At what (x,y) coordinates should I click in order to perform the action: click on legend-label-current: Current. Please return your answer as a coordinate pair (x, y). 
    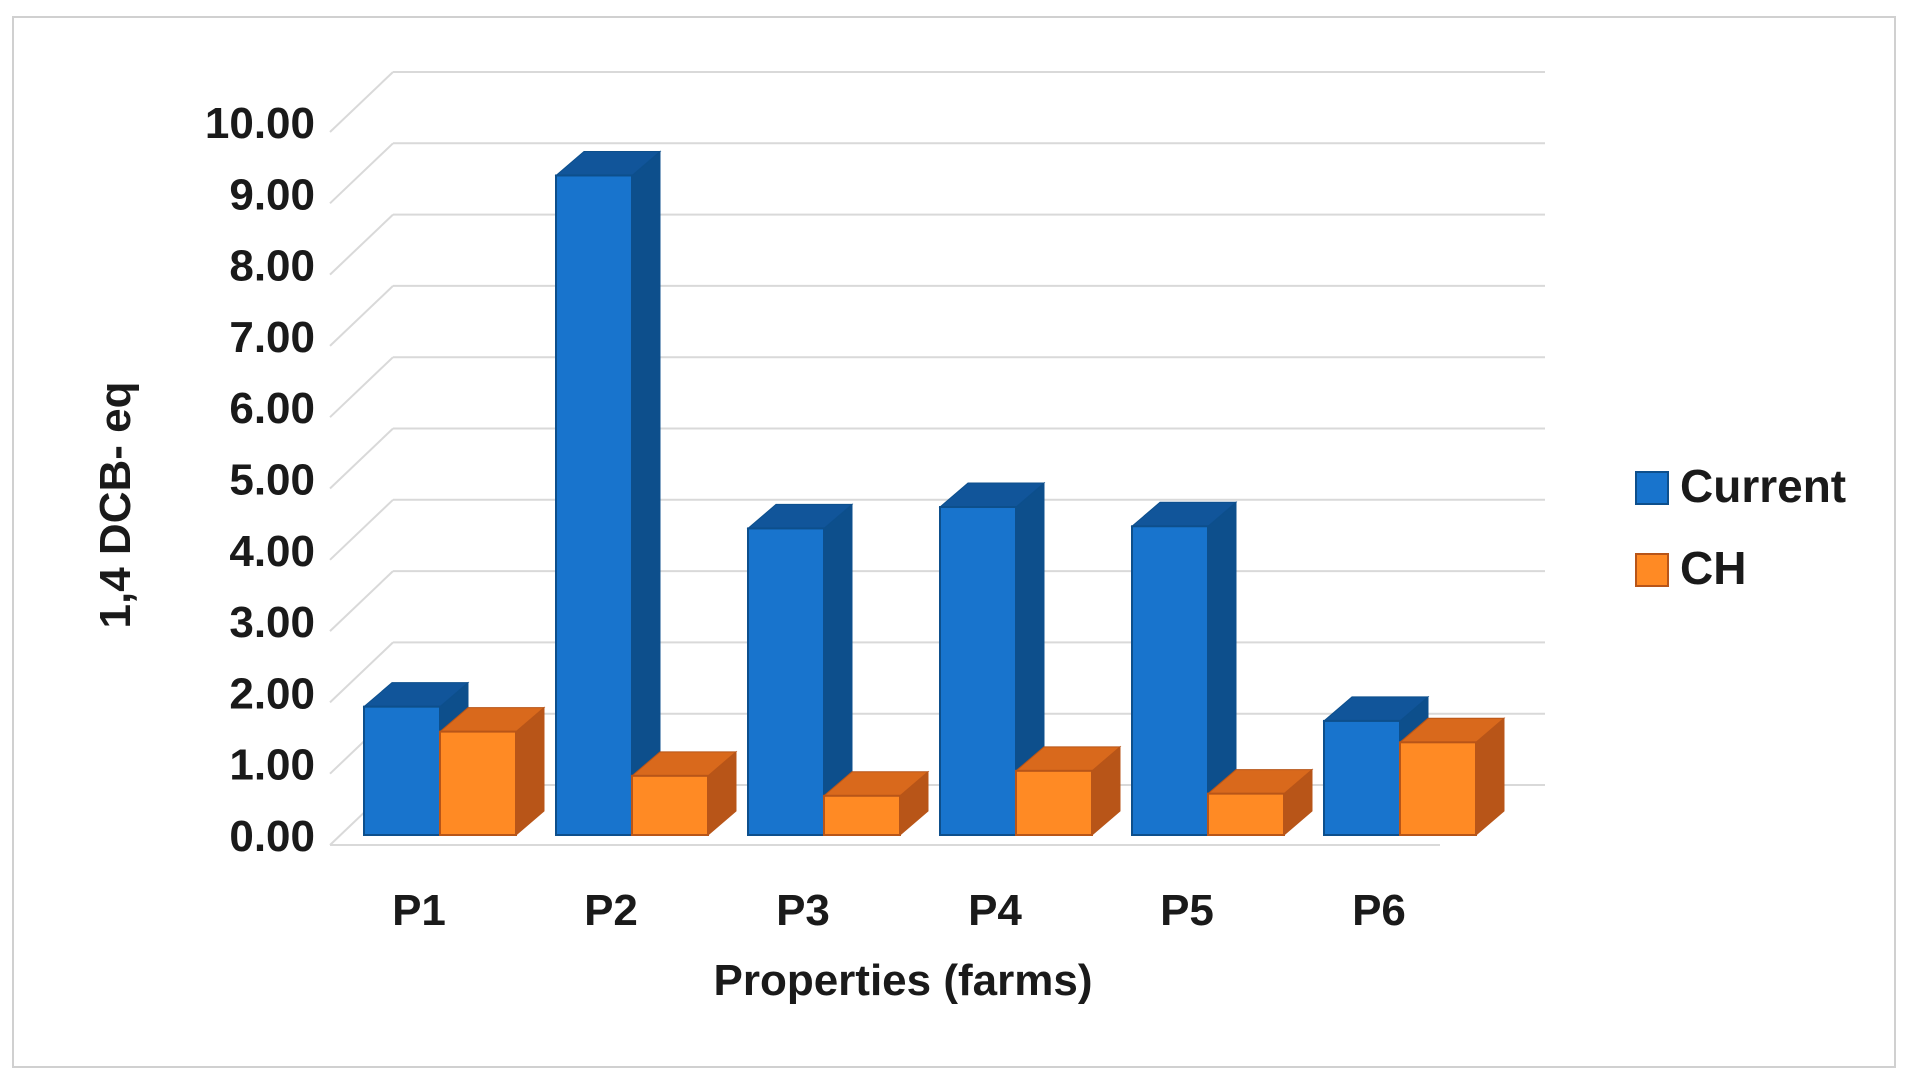
    Looking at the image, I should click on (1763, 486).